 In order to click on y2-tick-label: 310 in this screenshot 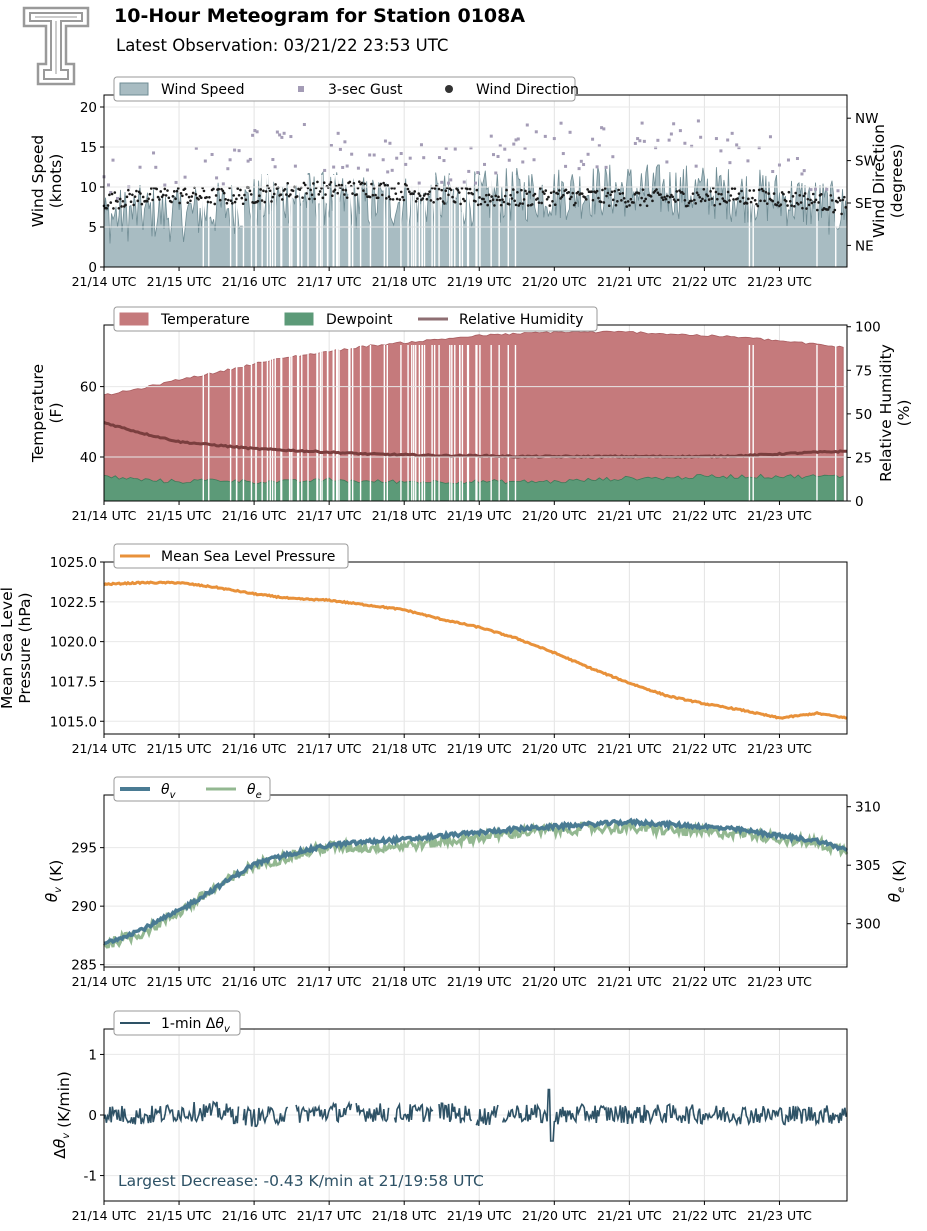, I will do `click(868, 808)`.